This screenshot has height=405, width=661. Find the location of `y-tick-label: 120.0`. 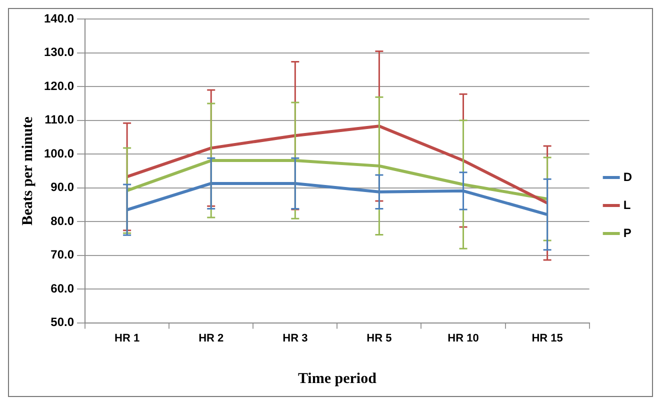

y-tick-label: 120.0 is located at coordinates (59, 85).